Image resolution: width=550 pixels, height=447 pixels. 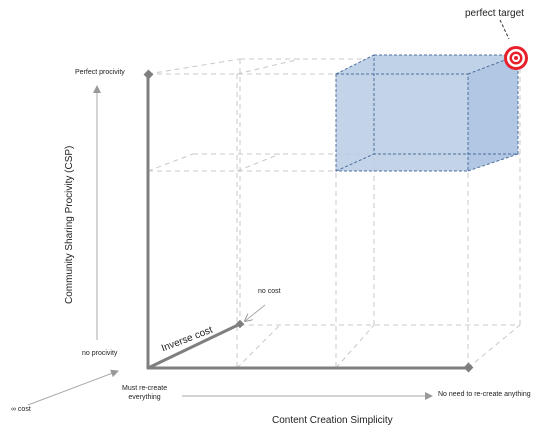 I want to click on infinite-cost-label: ∞ cost, so click(x=21, y=409).